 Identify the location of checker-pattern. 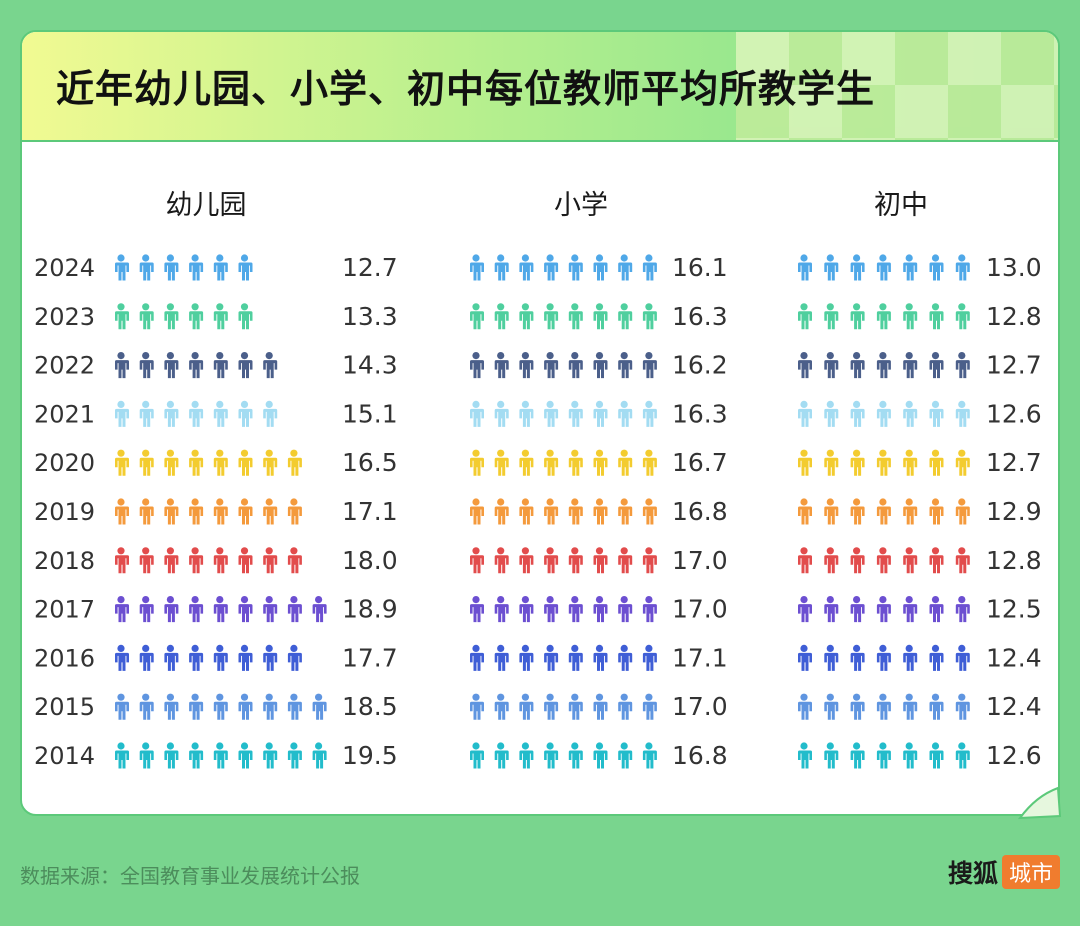
(897, 86).